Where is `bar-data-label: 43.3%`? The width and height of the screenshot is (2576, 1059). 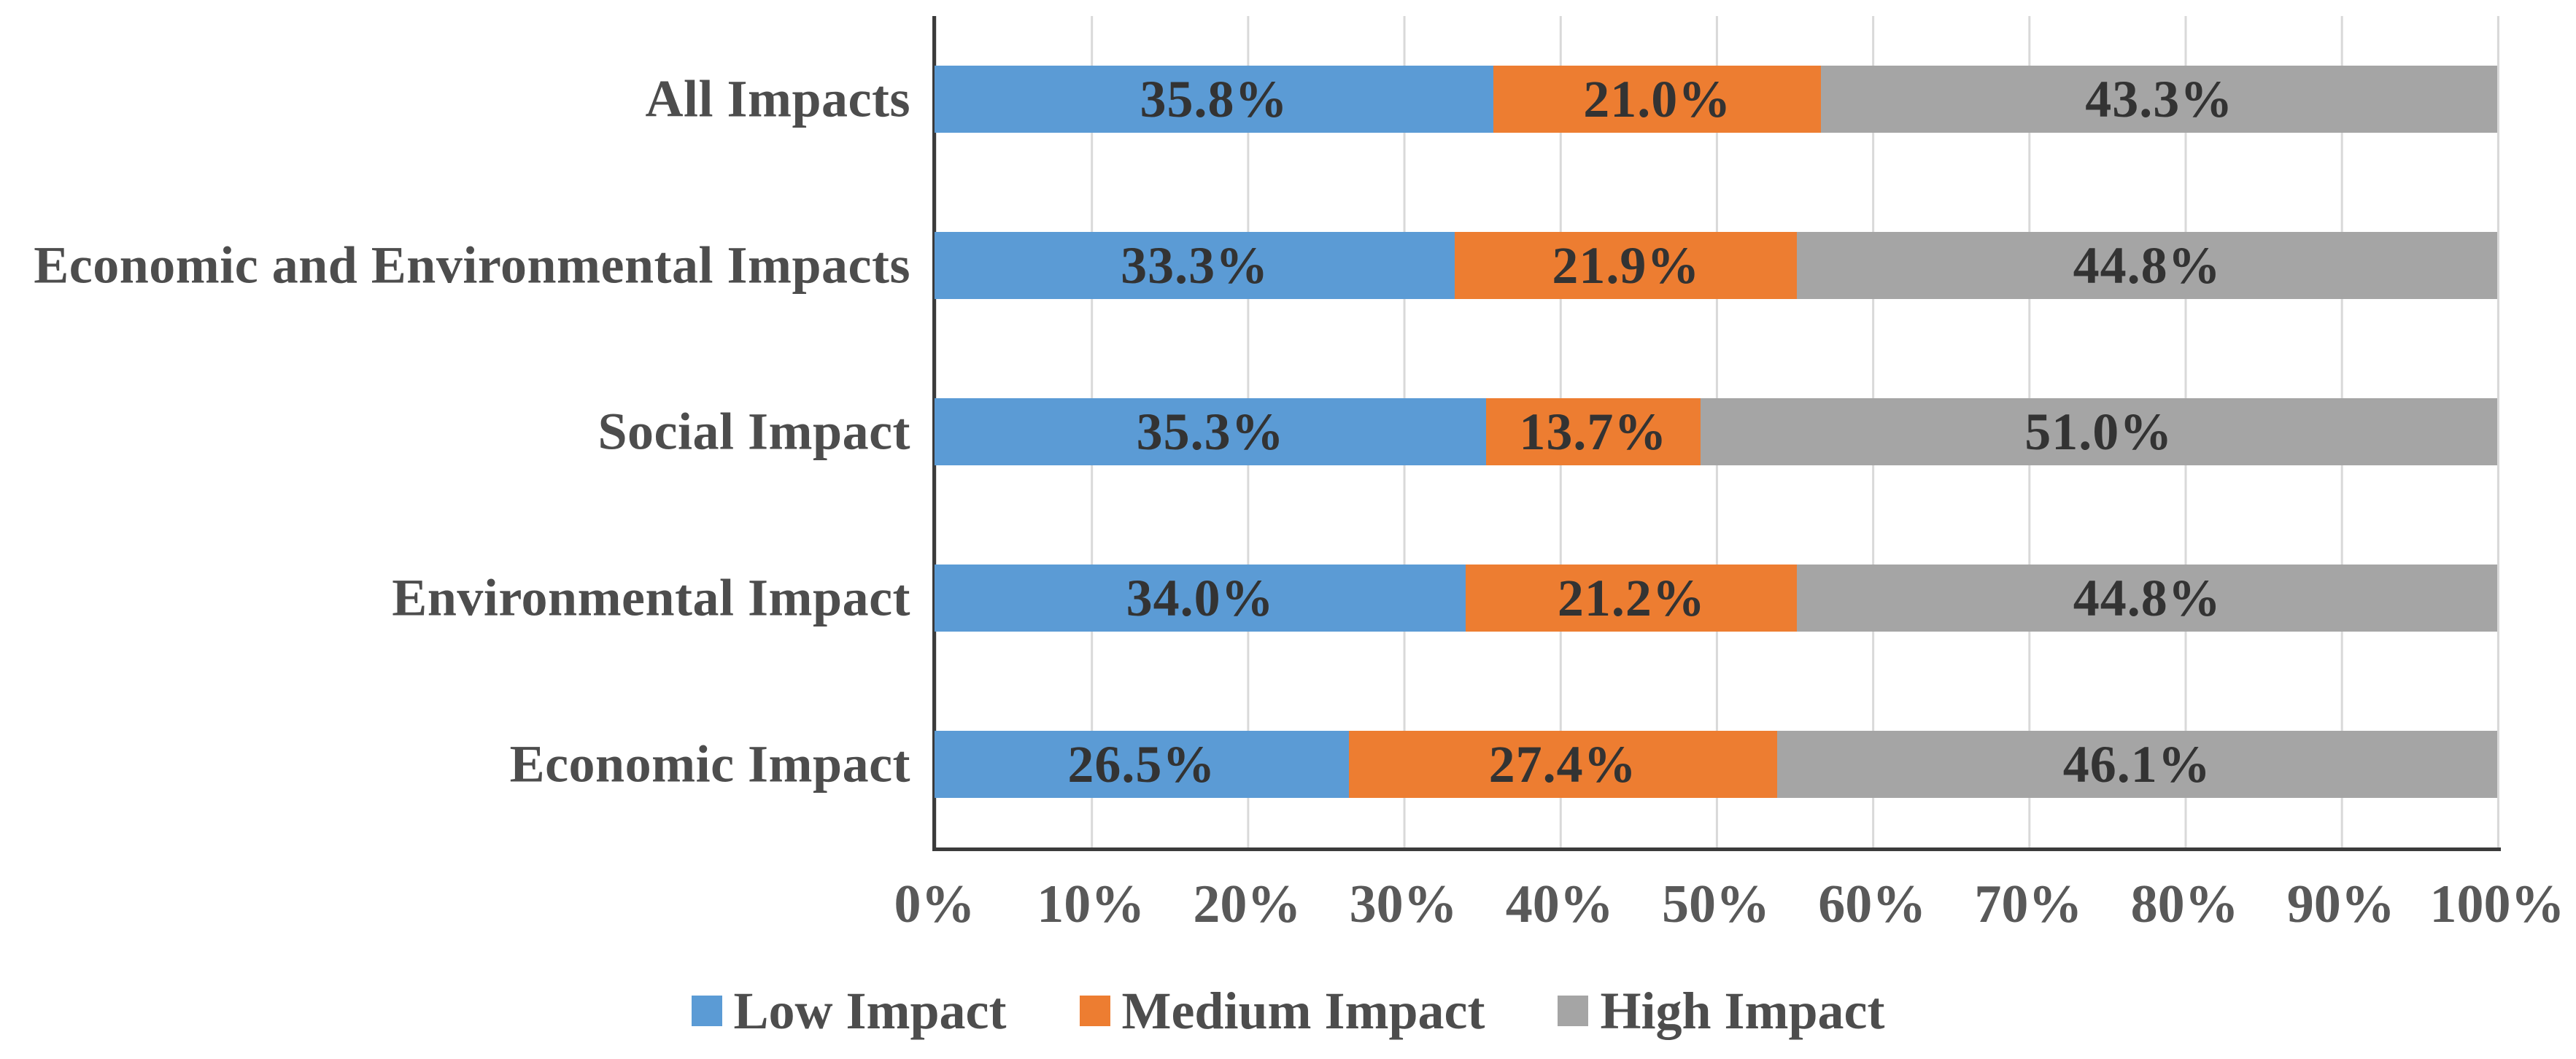
bar-data-label: 43.3% is located at coordinates (2159, 98).